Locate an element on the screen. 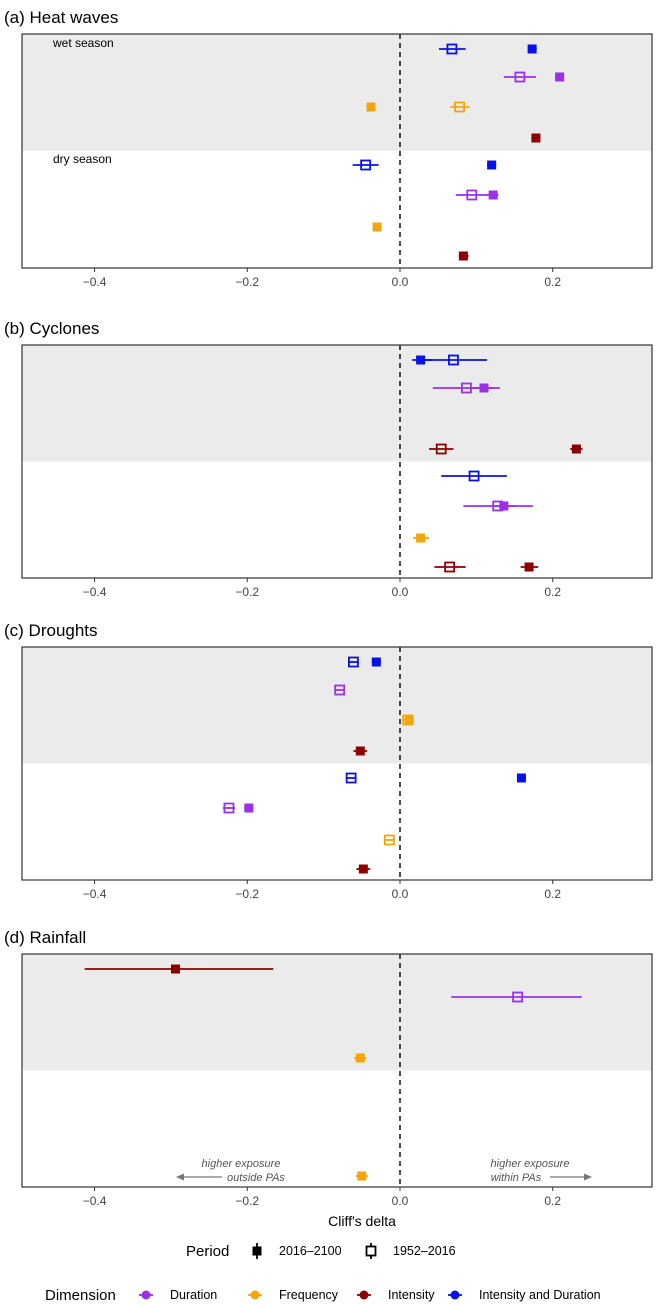 The height and width of the screenshot is (1305, 656). dimension-legend-label: Intensity is located at coordinates (411, 1295).